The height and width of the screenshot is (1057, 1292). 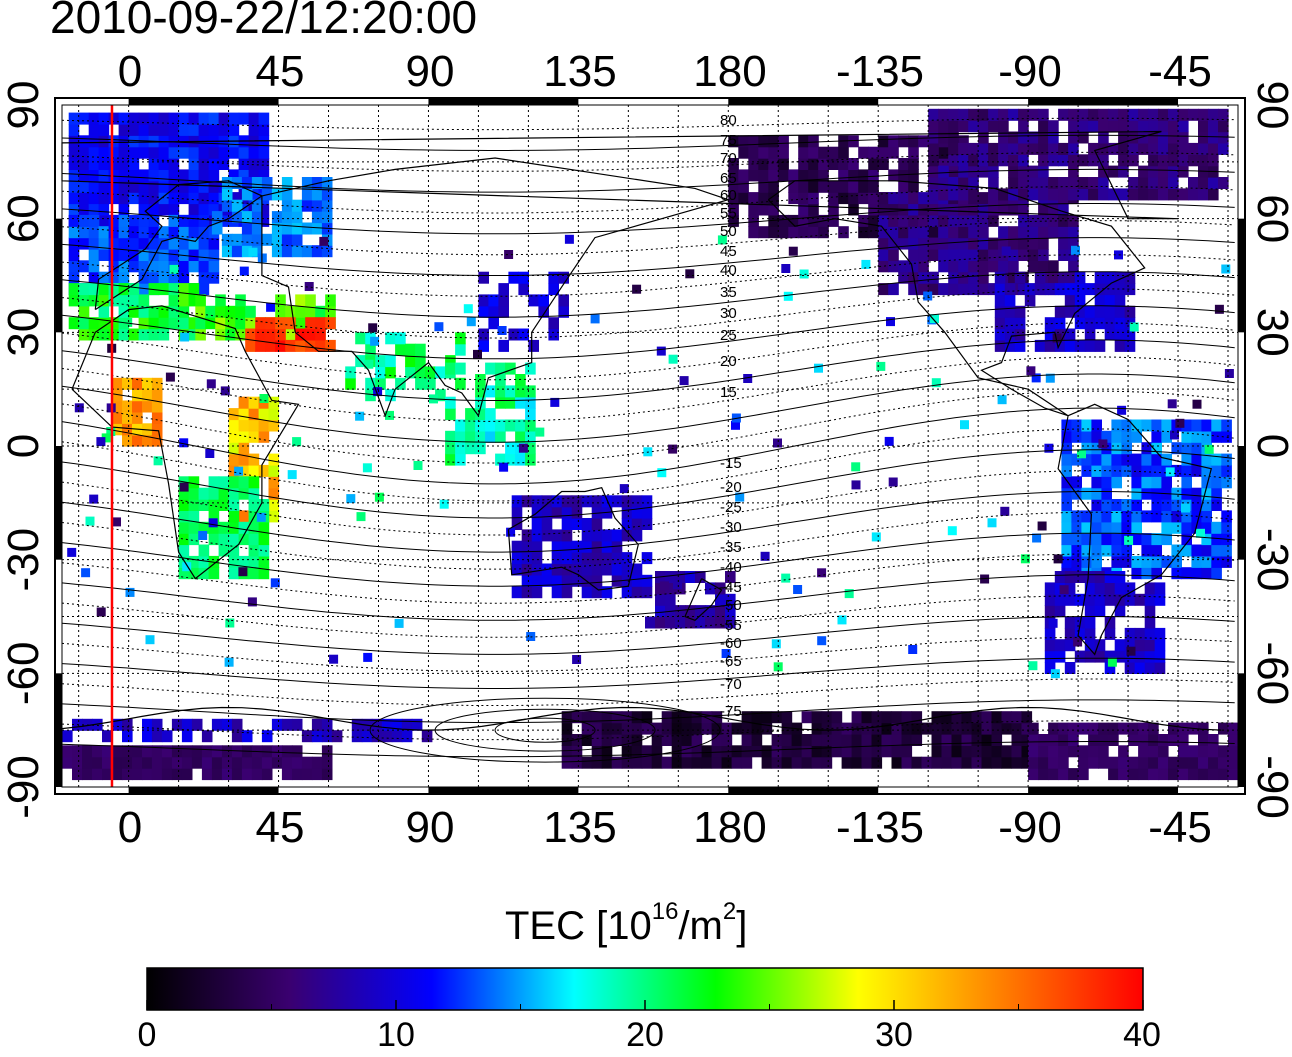 What do you see at coordinates (1270, 332) in the screenshot?
I see `lat-tick-right: 30` at bounding box center [1270, 332].